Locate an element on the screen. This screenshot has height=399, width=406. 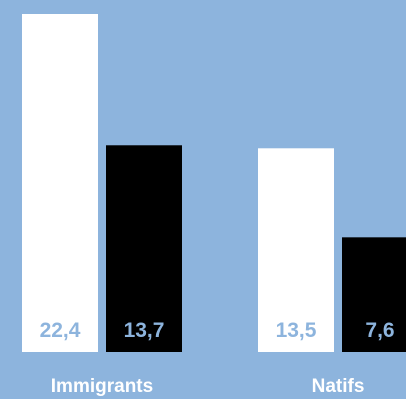
bar-value-label: 22,4 is located at coordinates (60, 330).